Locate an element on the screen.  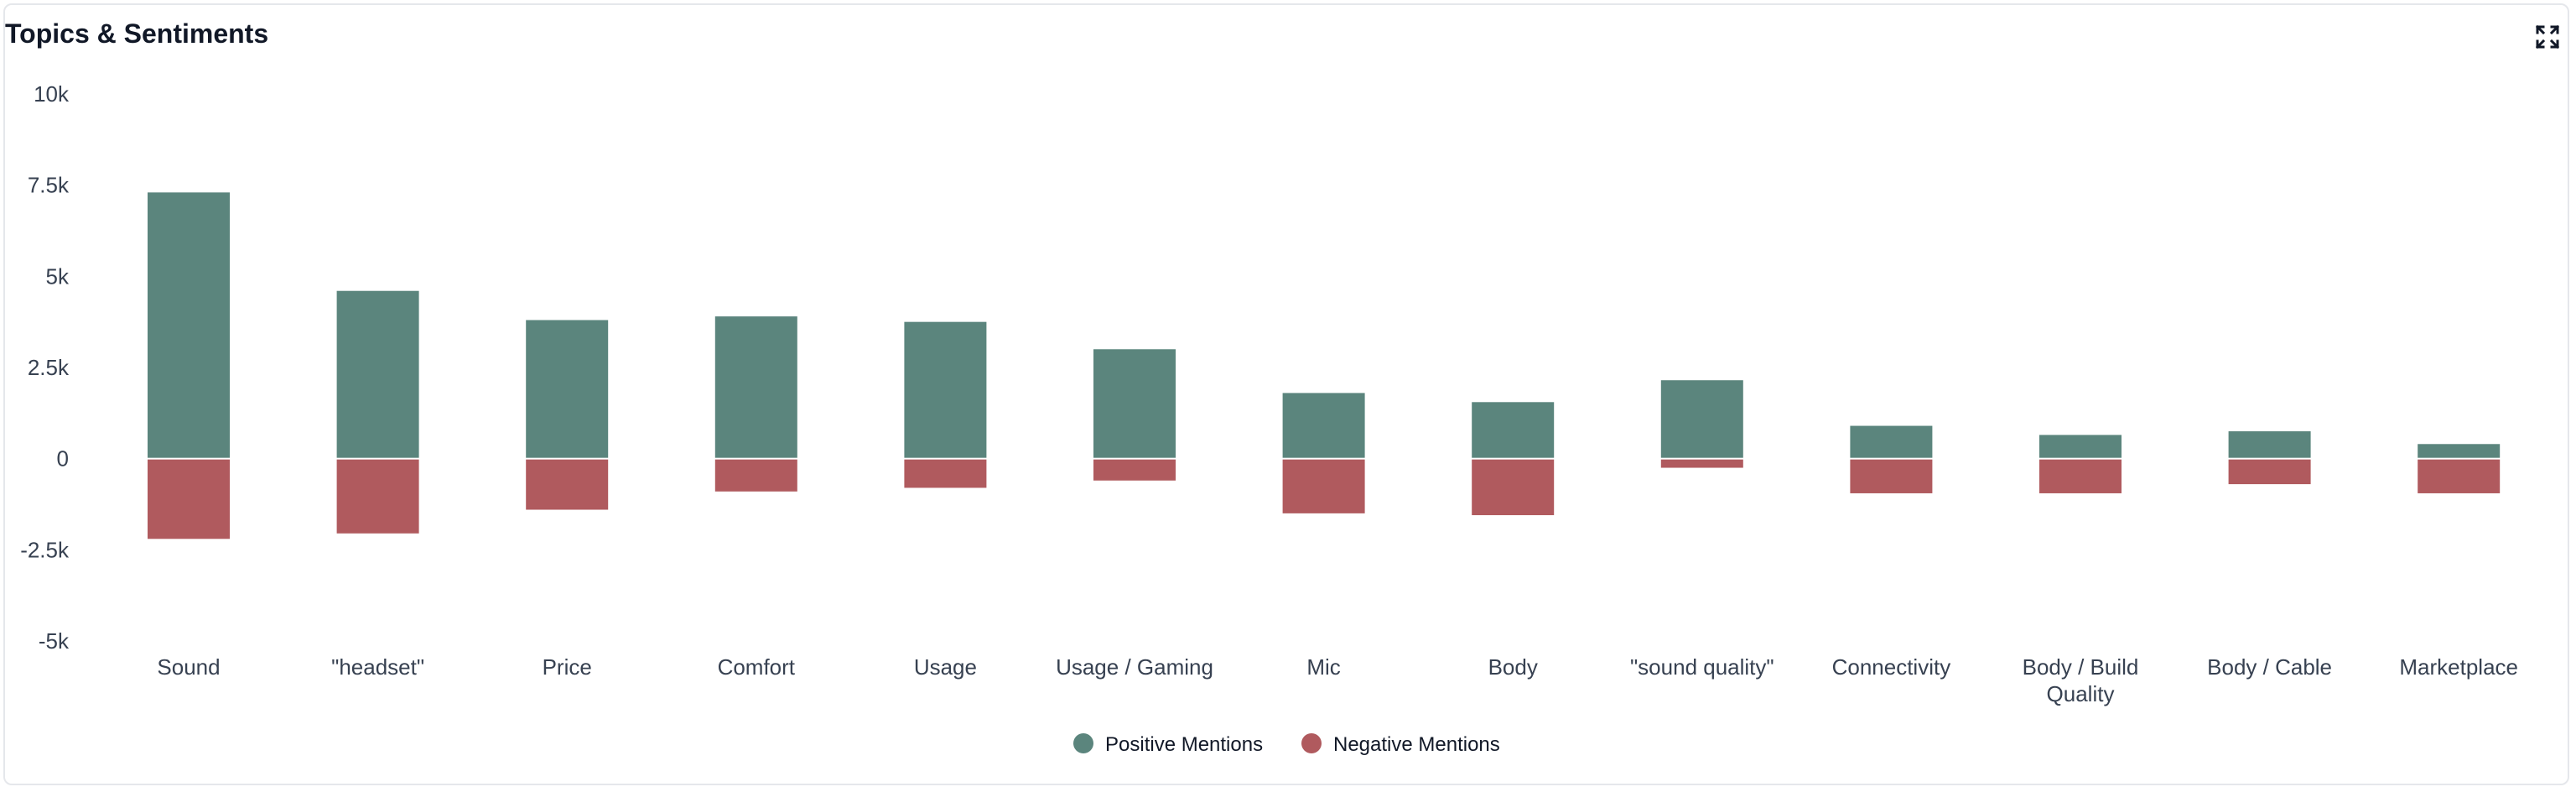
x-tick-label: Body is located at coordinates (1513, 667).